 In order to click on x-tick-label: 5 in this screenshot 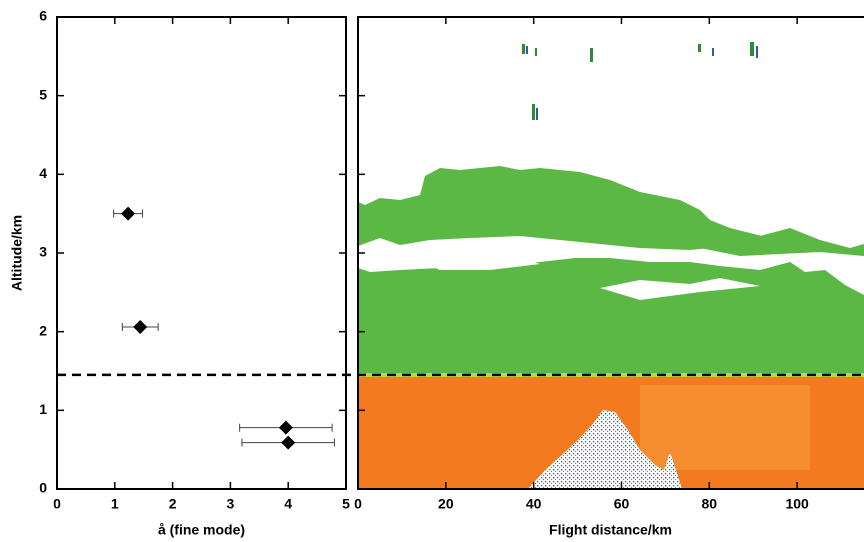, I will do `click(346, 504)`.